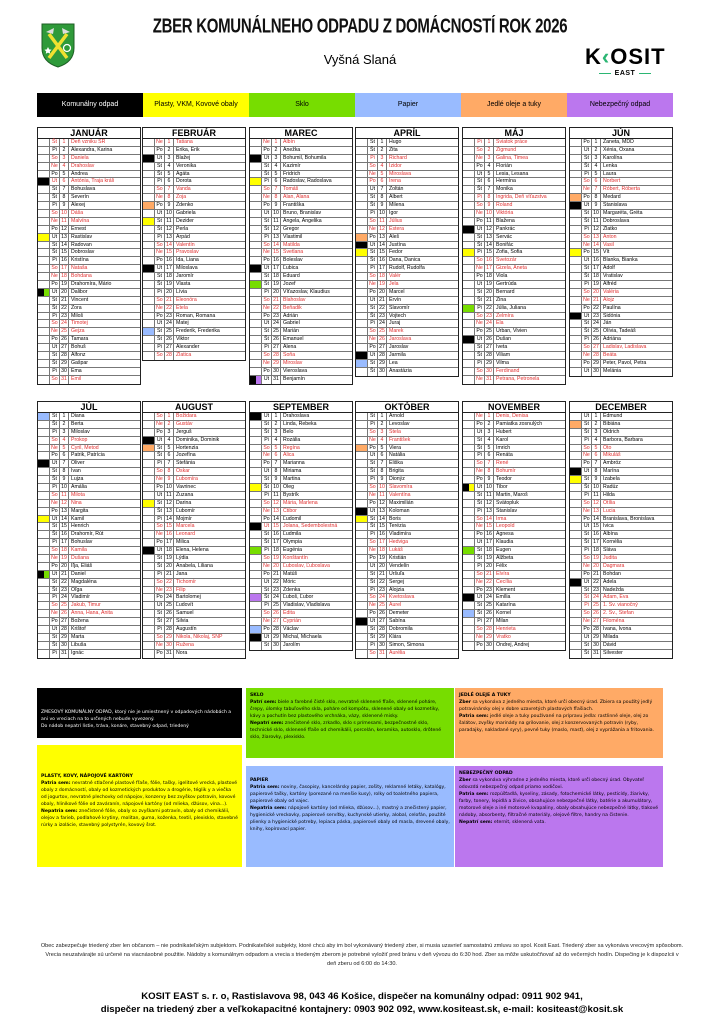  Describe the element at coordinates (625, 362) in the screenshot. I see `nameday: Peter, Pavol, Petra` at that location.